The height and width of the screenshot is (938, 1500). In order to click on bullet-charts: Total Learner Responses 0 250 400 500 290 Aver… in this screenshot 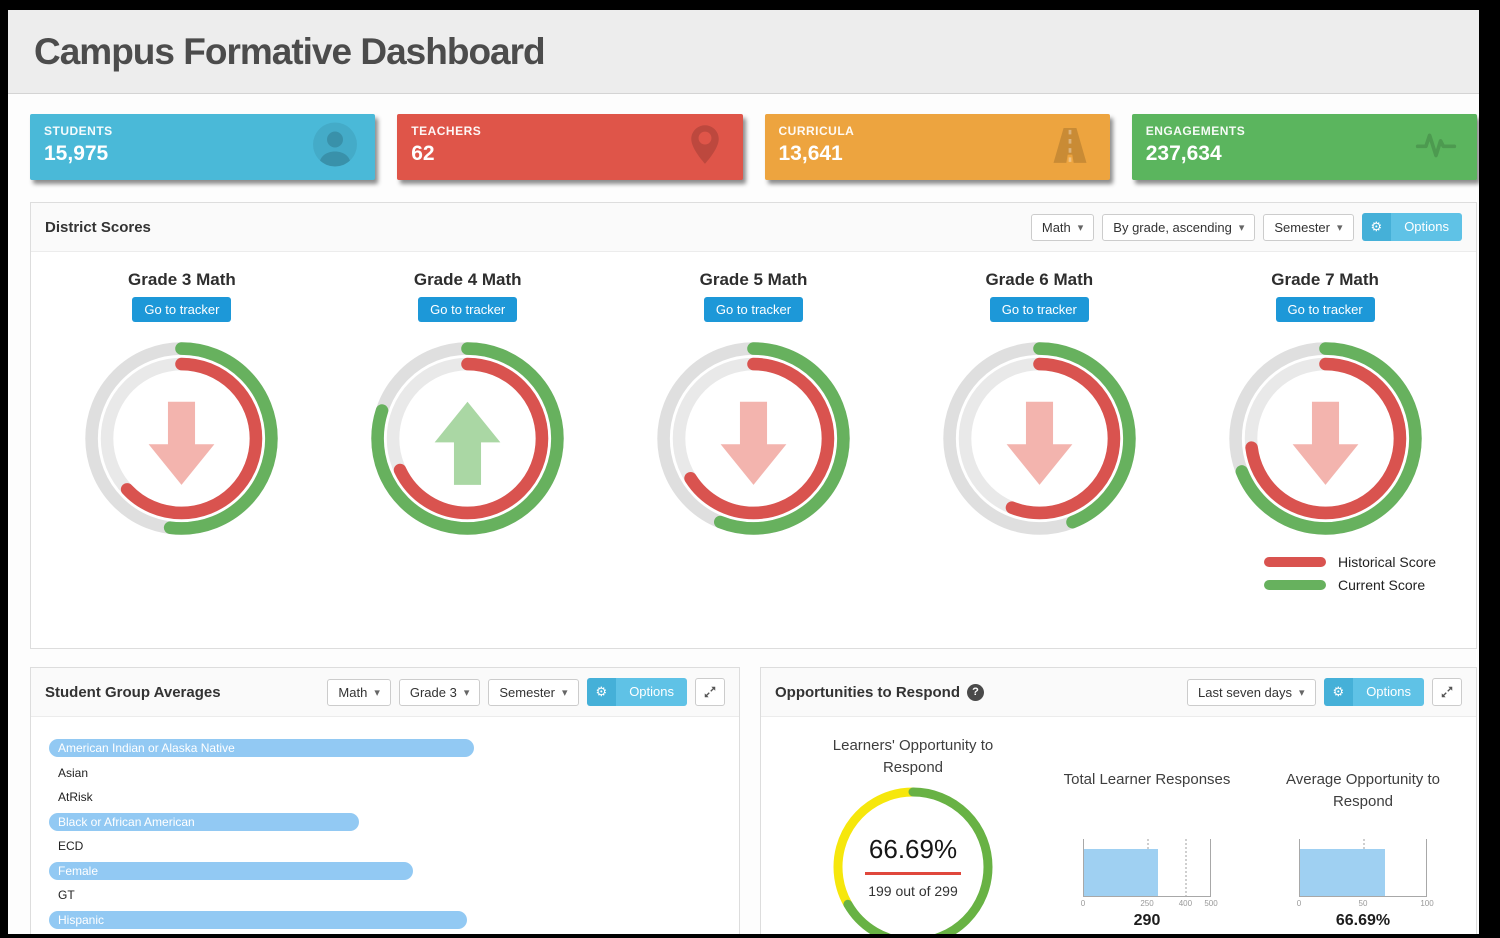, I will do `click(1255, 851)`.